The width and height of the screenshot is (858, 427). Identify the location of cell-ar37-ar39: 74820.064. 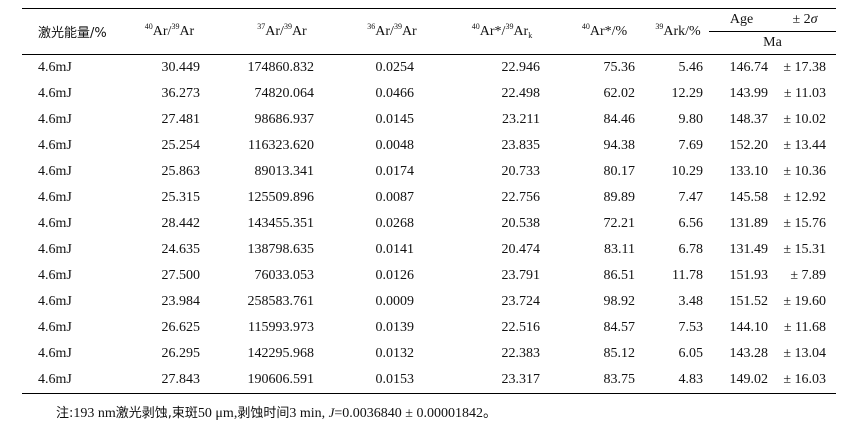
(284, 93).